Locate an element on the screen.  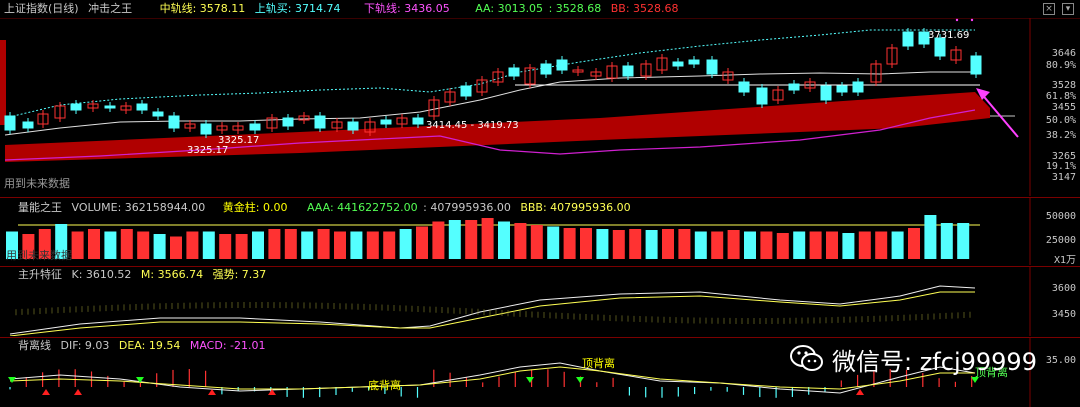
volume-value: VOLUME: 362158944.00 is located at coordinates (138, 207).